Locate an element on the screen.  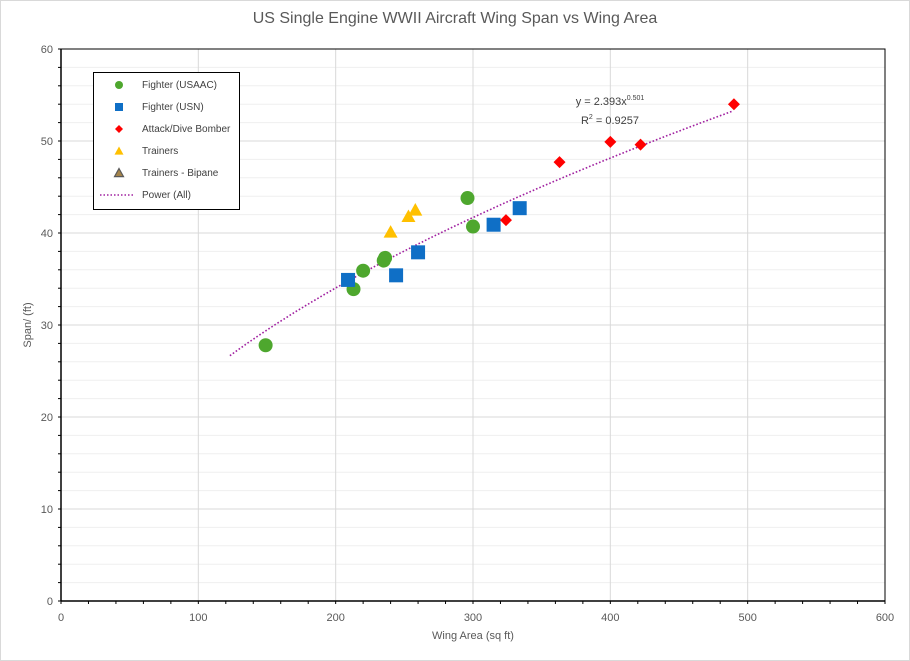
series-attack-dive-bomber is located at coordinates (619, 162).